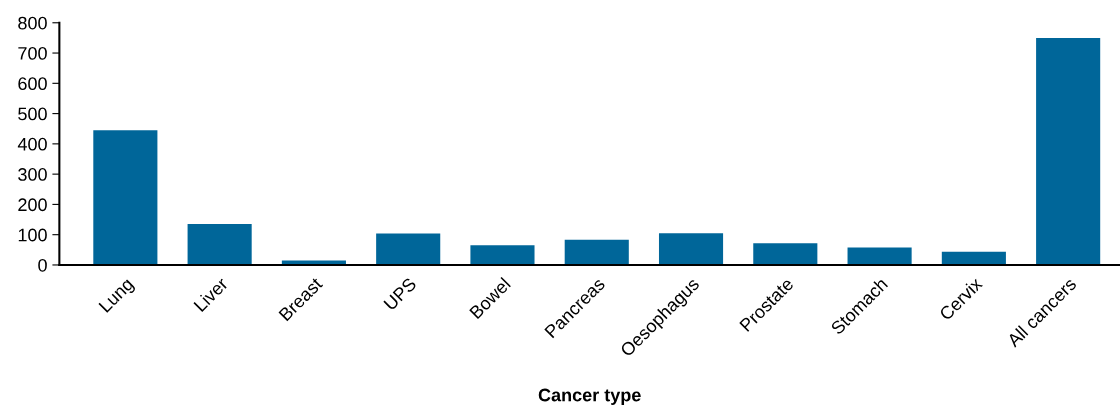  What do you see at coordinates (32, 144) in the screenshot?
I see `y-tick-label: 400` at bounding box center [32, 144].